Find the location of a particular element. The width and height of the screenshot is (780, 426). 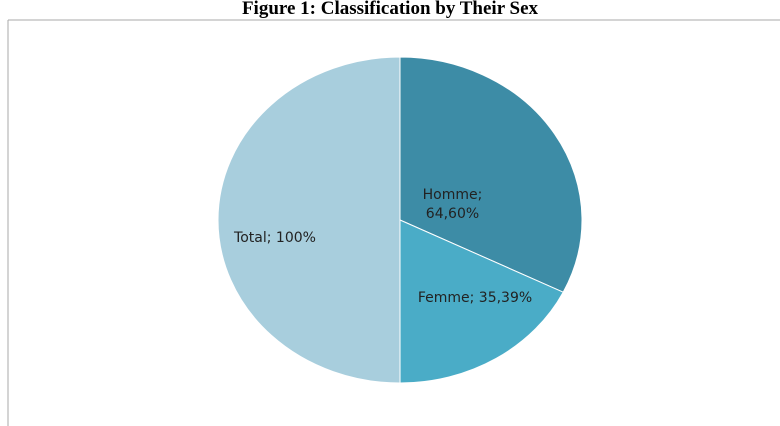

data-label: Femme; 35,39% is located at coordinates (475, 298).